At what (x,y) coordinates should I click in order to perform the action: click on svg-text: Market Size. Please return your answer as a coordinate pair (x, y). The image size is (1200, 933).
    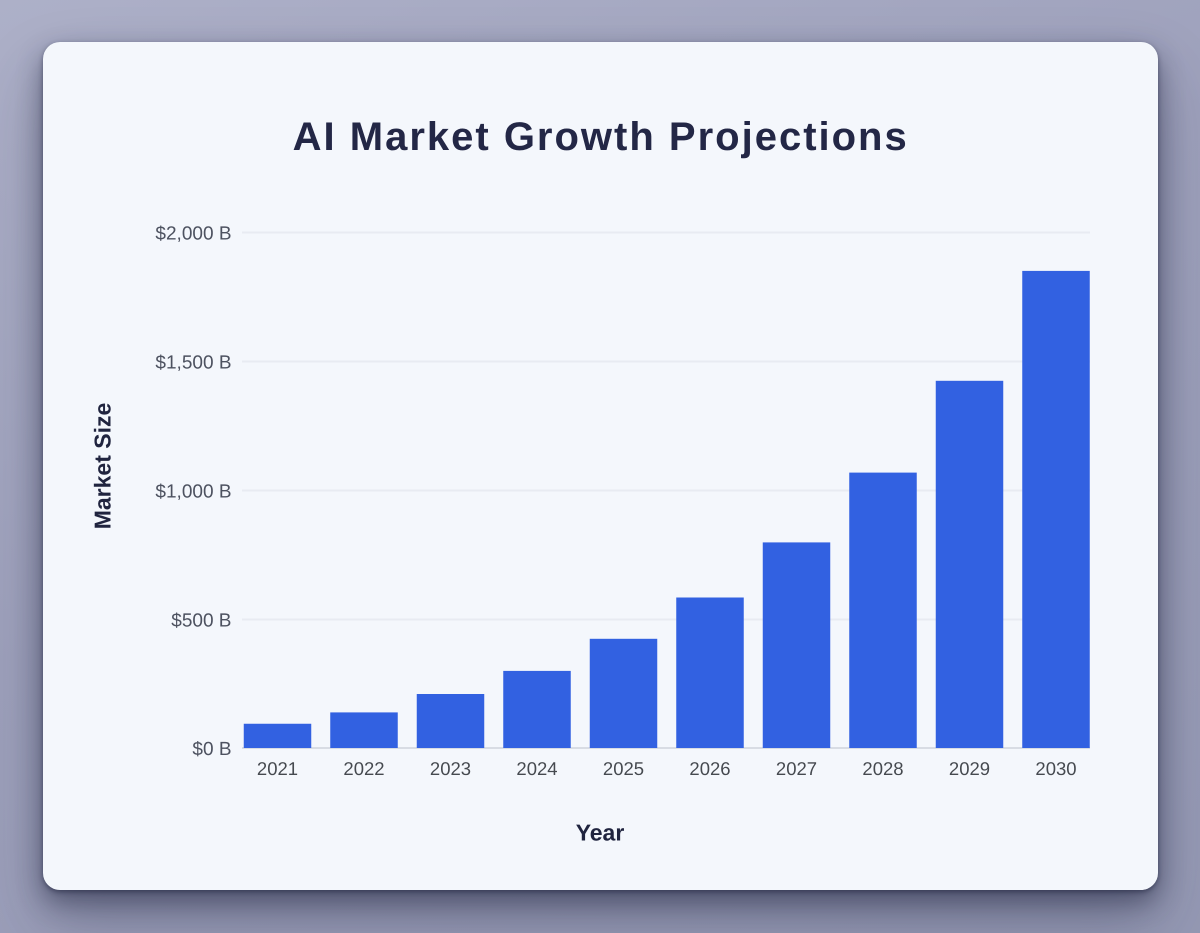
    Looking at the image, I should click on (103, 466).